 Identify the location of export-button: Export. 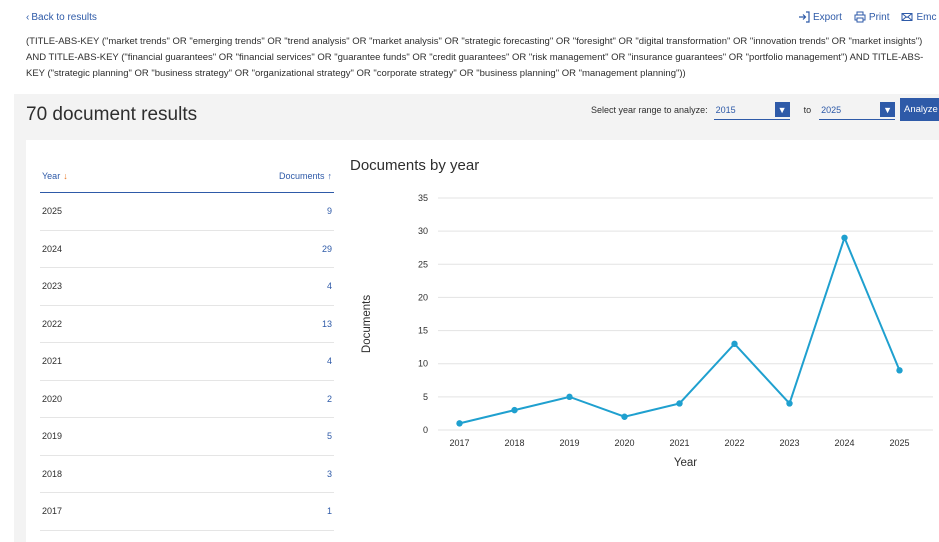
(820, 17).